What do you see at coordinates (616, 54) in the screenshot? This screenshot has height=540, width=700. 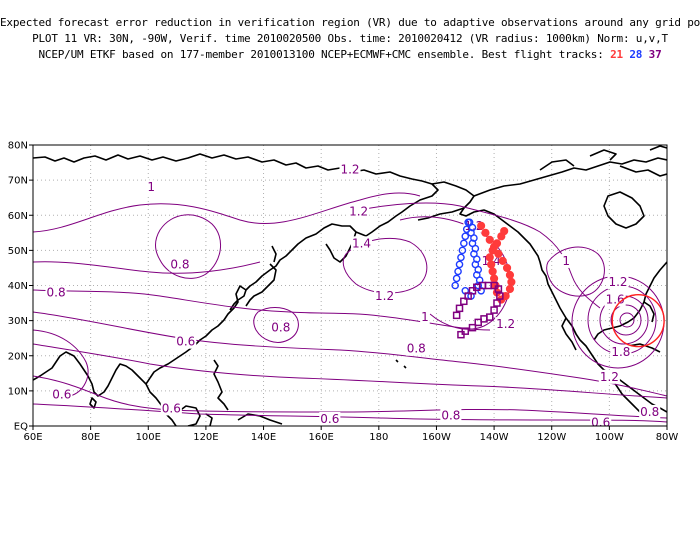 I see `flight-label-21: 21` at bounding box center [616, 54].